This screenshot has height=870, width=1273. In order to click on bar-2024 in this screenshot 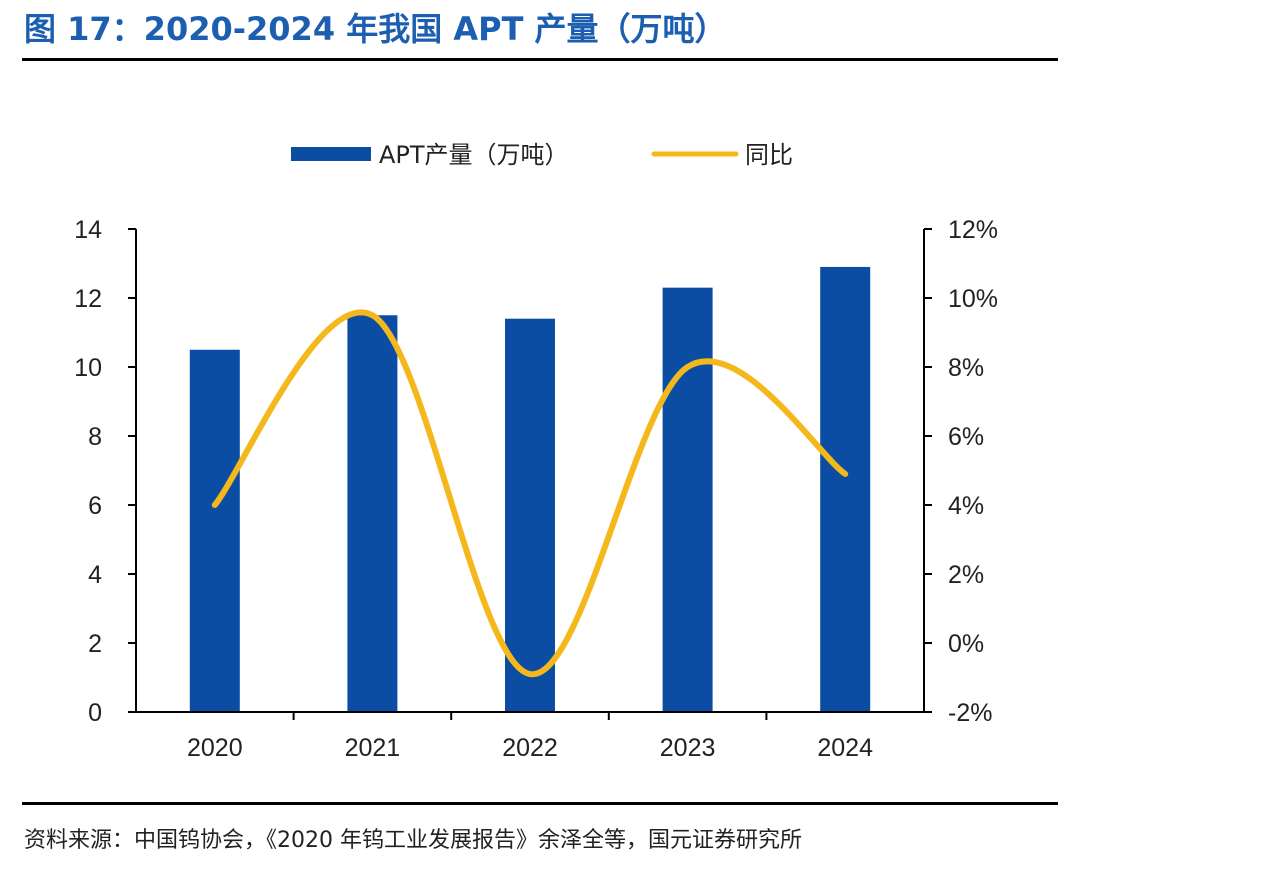, I will do `click(845, 489)`.